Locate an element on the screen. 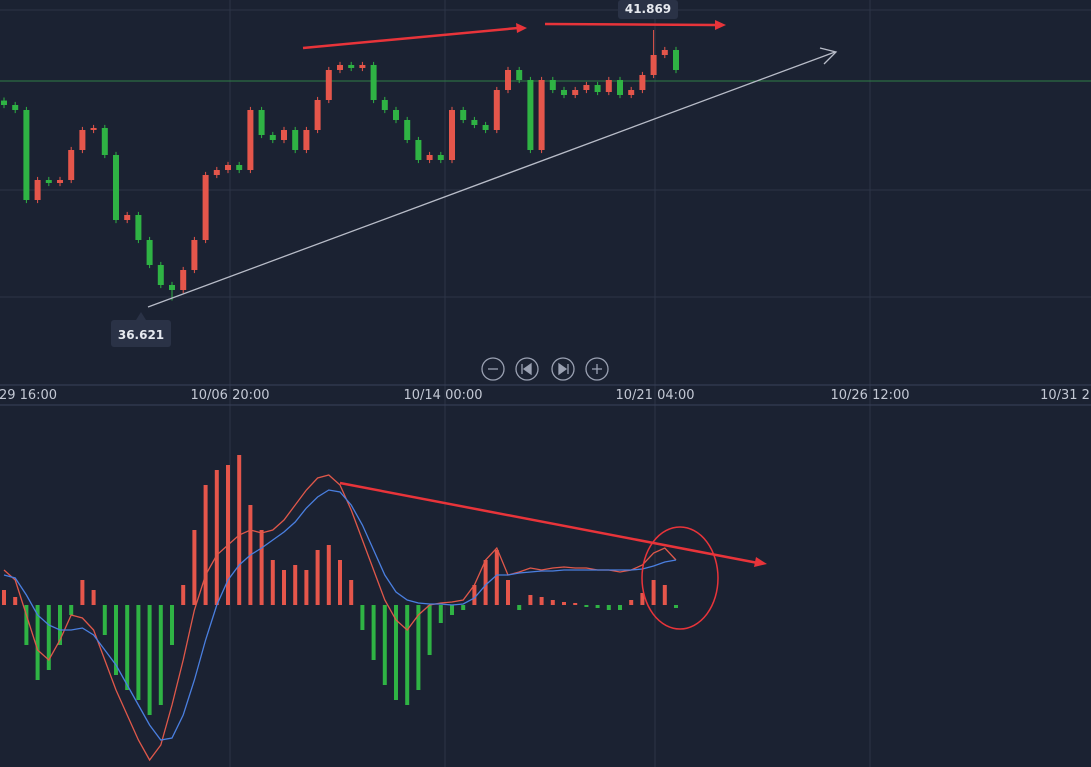 The image size is (1091, 767). high-price-label: 41.869 is located at coordinates (648, 9).